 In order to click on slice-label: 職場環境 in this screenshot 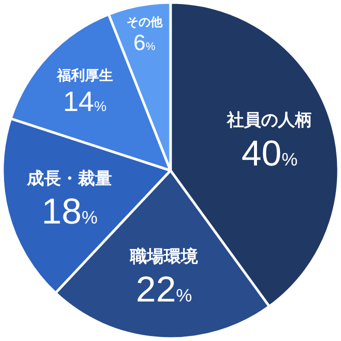, I will do `click(163, 256)`.